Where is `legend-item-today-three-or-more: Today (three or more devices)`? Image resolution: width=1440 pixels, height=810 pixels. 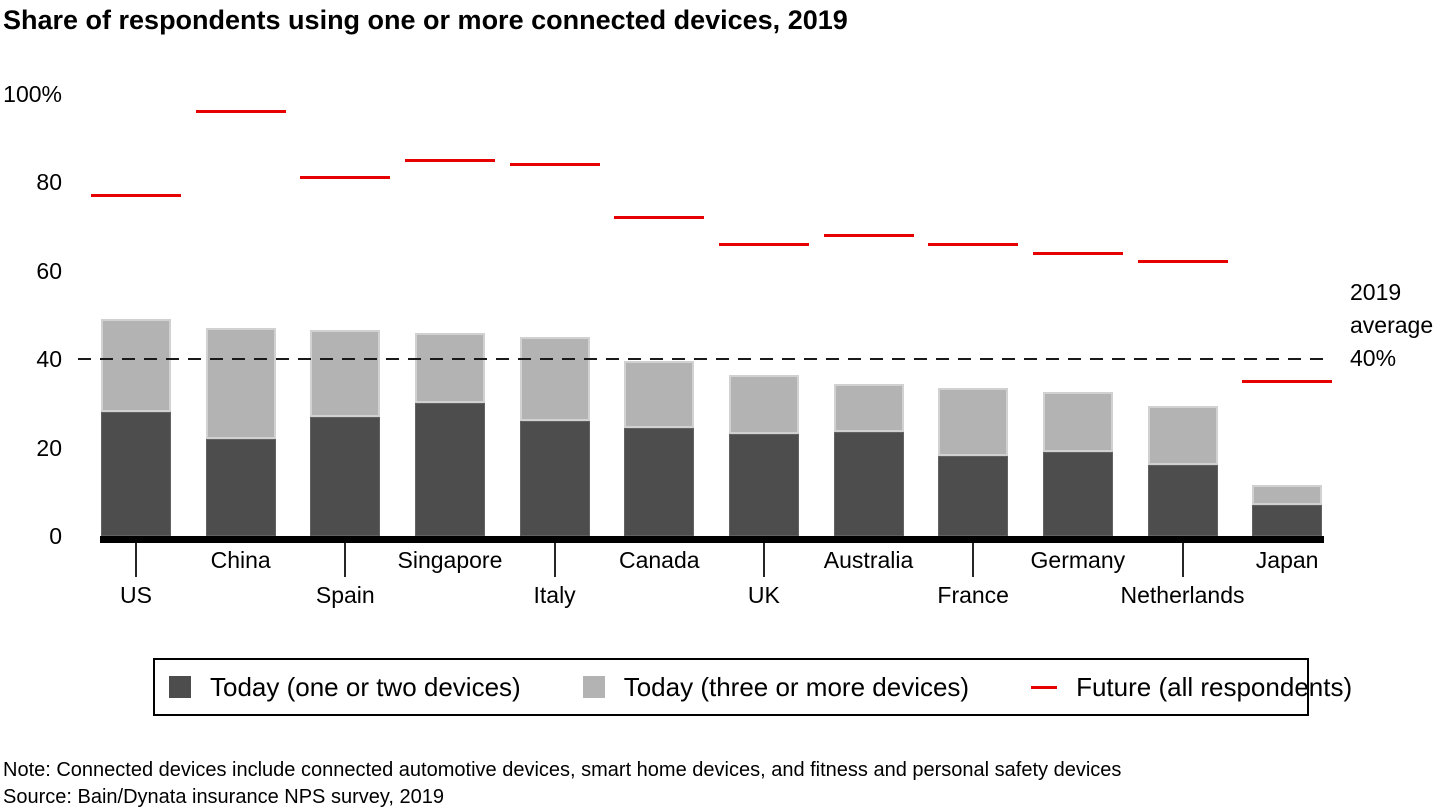 legend-item-today-three-or-more: Today (three or more devices) is located at coordinates (776, 687).